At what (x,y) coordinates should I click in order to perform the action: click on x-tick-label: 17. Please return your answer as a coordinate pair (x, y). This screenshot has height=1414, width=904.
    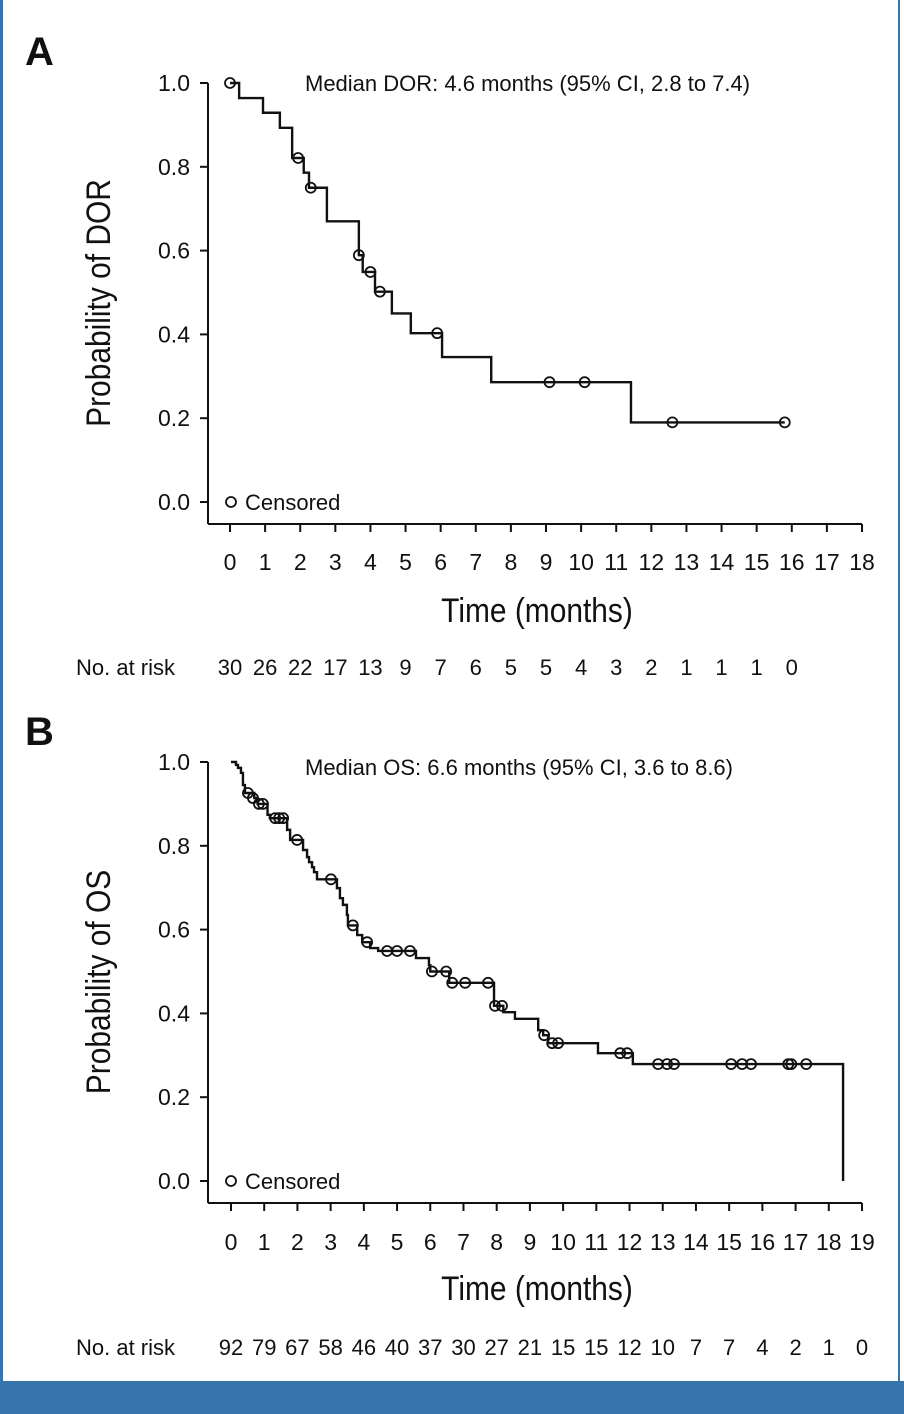
    Looking at the image, I should click on (796, 1242).